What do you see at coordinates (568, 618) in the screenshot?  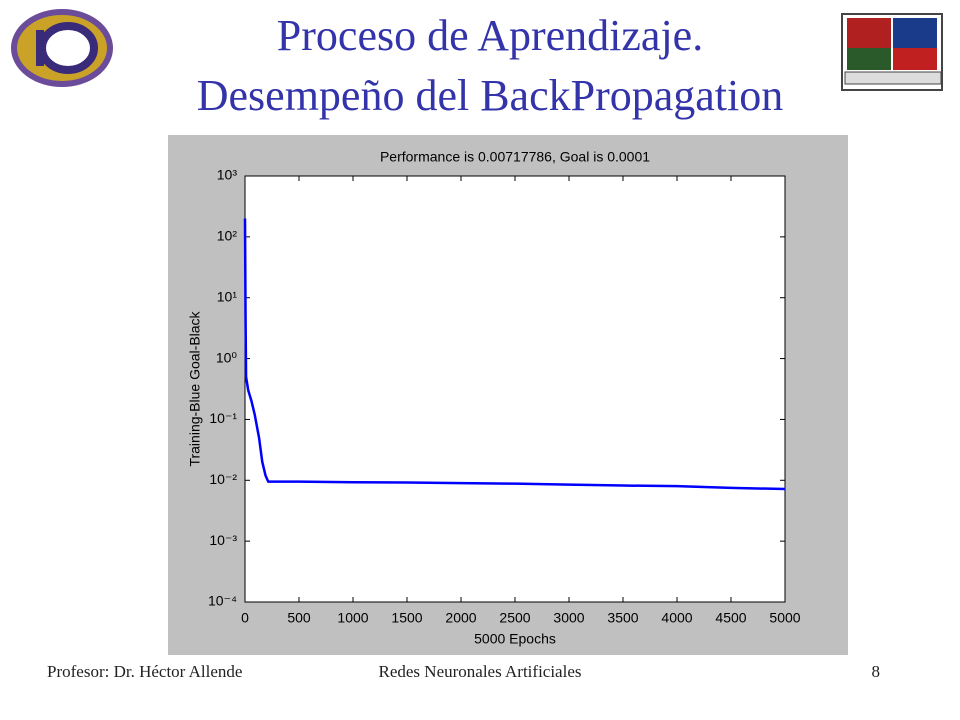 I see `x-tick-label: 3000` at bounding box center [568, 618].